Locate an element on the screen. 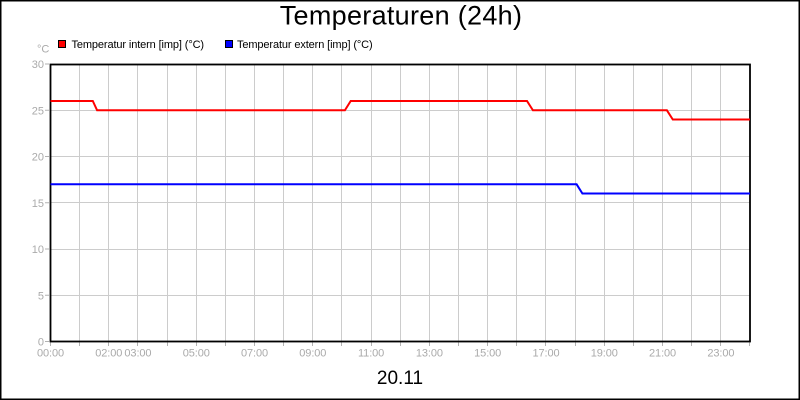 Image resolution: width=800 pixels, height=400 pixels. svg-text: 09:00 is located at coordinates (312, 354).